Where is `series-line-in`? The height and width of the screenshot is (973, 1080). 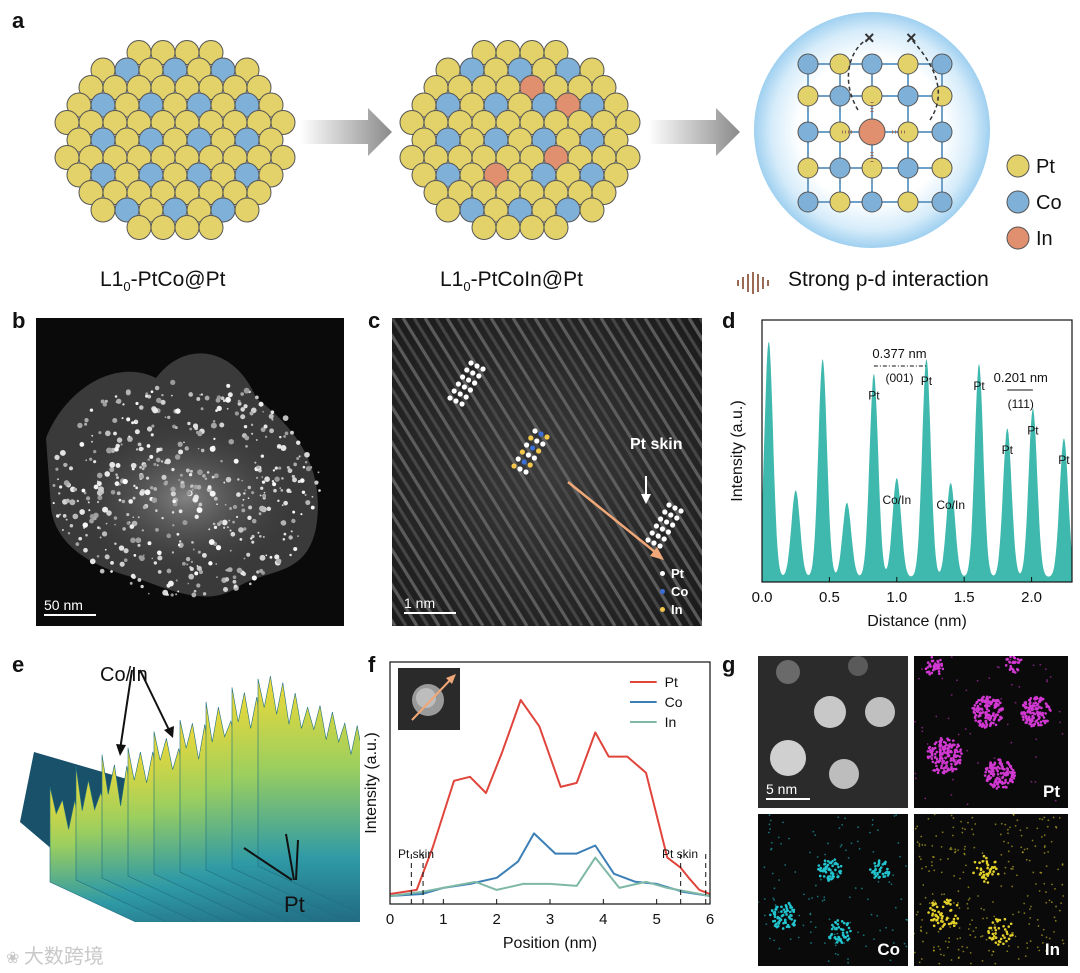
series-line-in is located at coordinates (550, 876).